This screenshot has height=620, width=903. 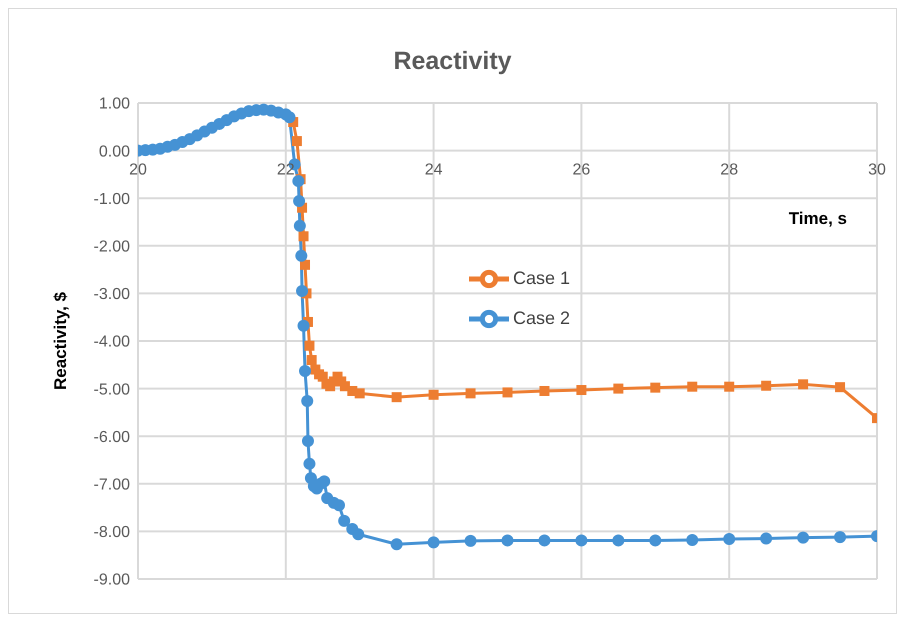 What do you see at coordinates (581, 170) in the screenshot?
I see `x-tick-label: 26` at bounding box center [581, 170].